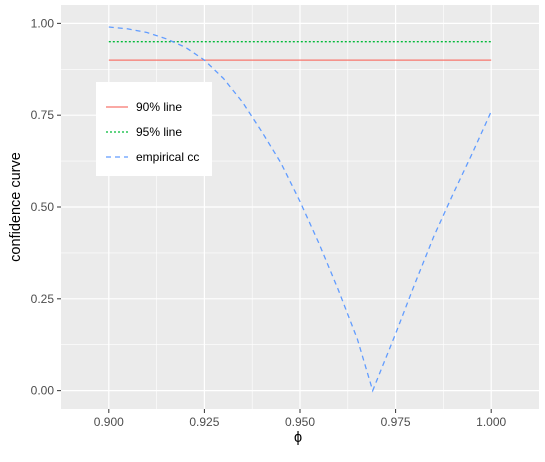 The image size is (545, 462). I want to click on y-tick-label: 1.00, so click(43, 23).